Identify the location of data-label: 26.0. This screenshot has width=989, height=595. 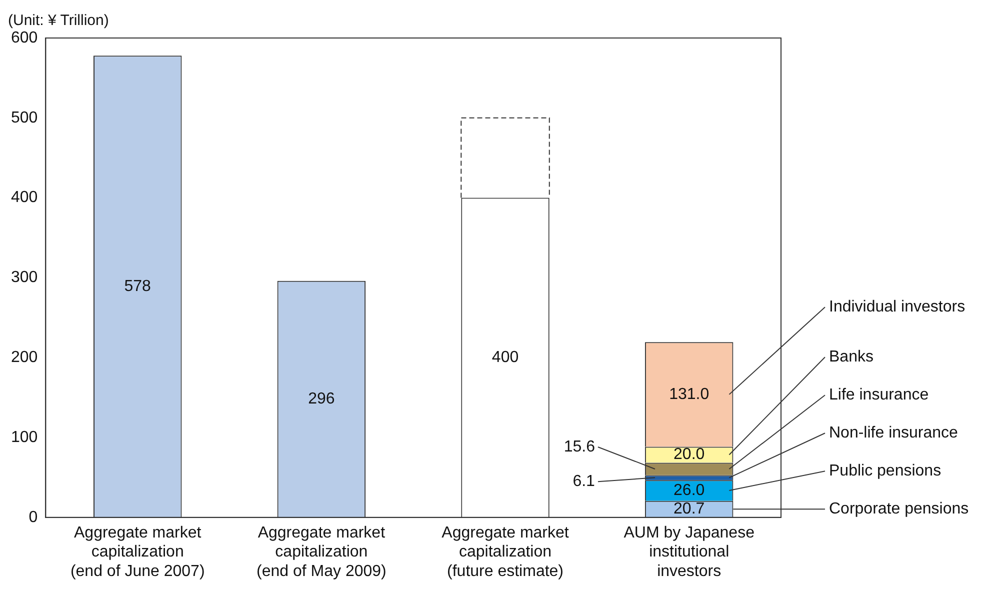
(689, 490).